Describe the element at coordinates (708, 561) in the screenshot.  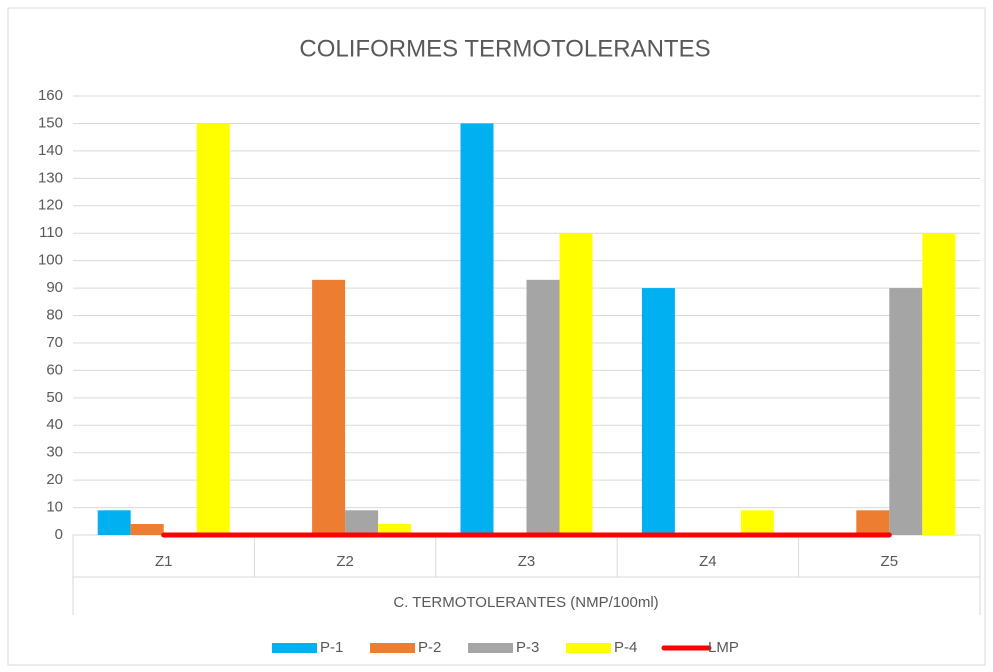
I see `x-tick-label: Z4` at that location.